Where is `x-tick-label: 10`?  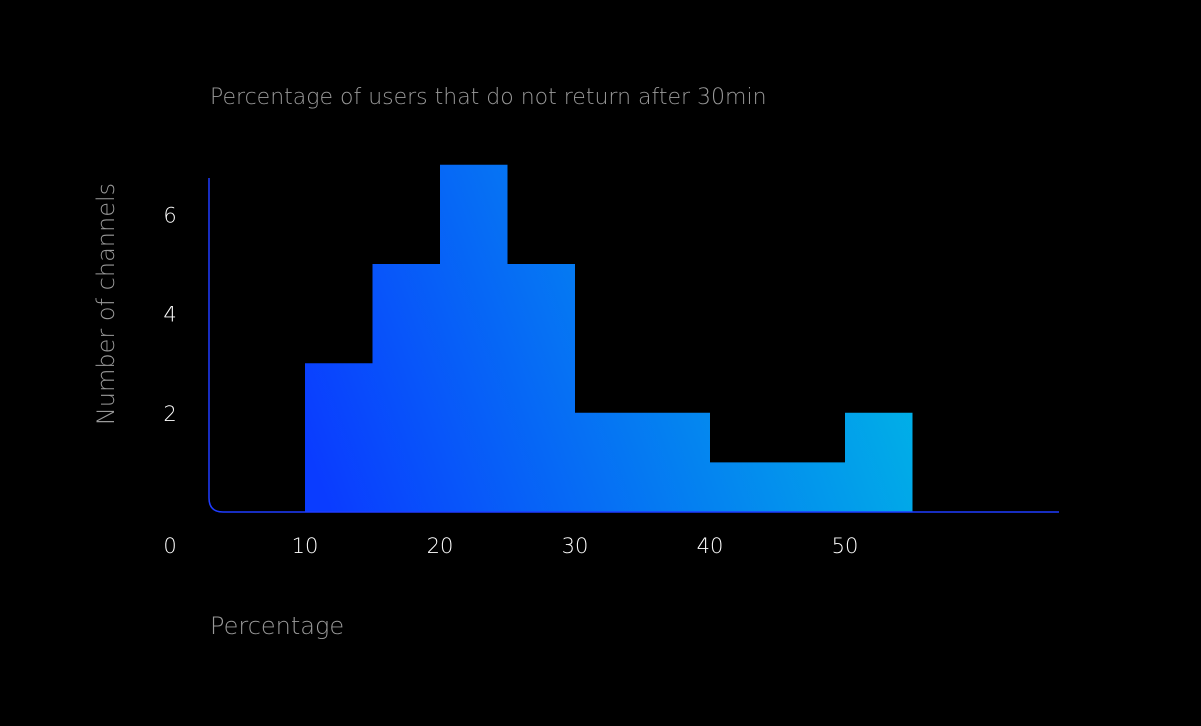
x-tick-label: 10 is located at coordinates (305, 546).